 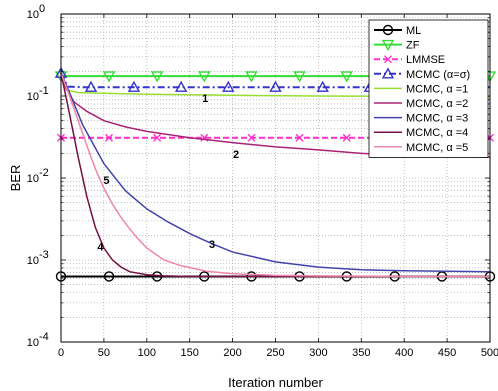 I want to click on legend-entry: MCMC, α =5, so click(x=421, y=148).